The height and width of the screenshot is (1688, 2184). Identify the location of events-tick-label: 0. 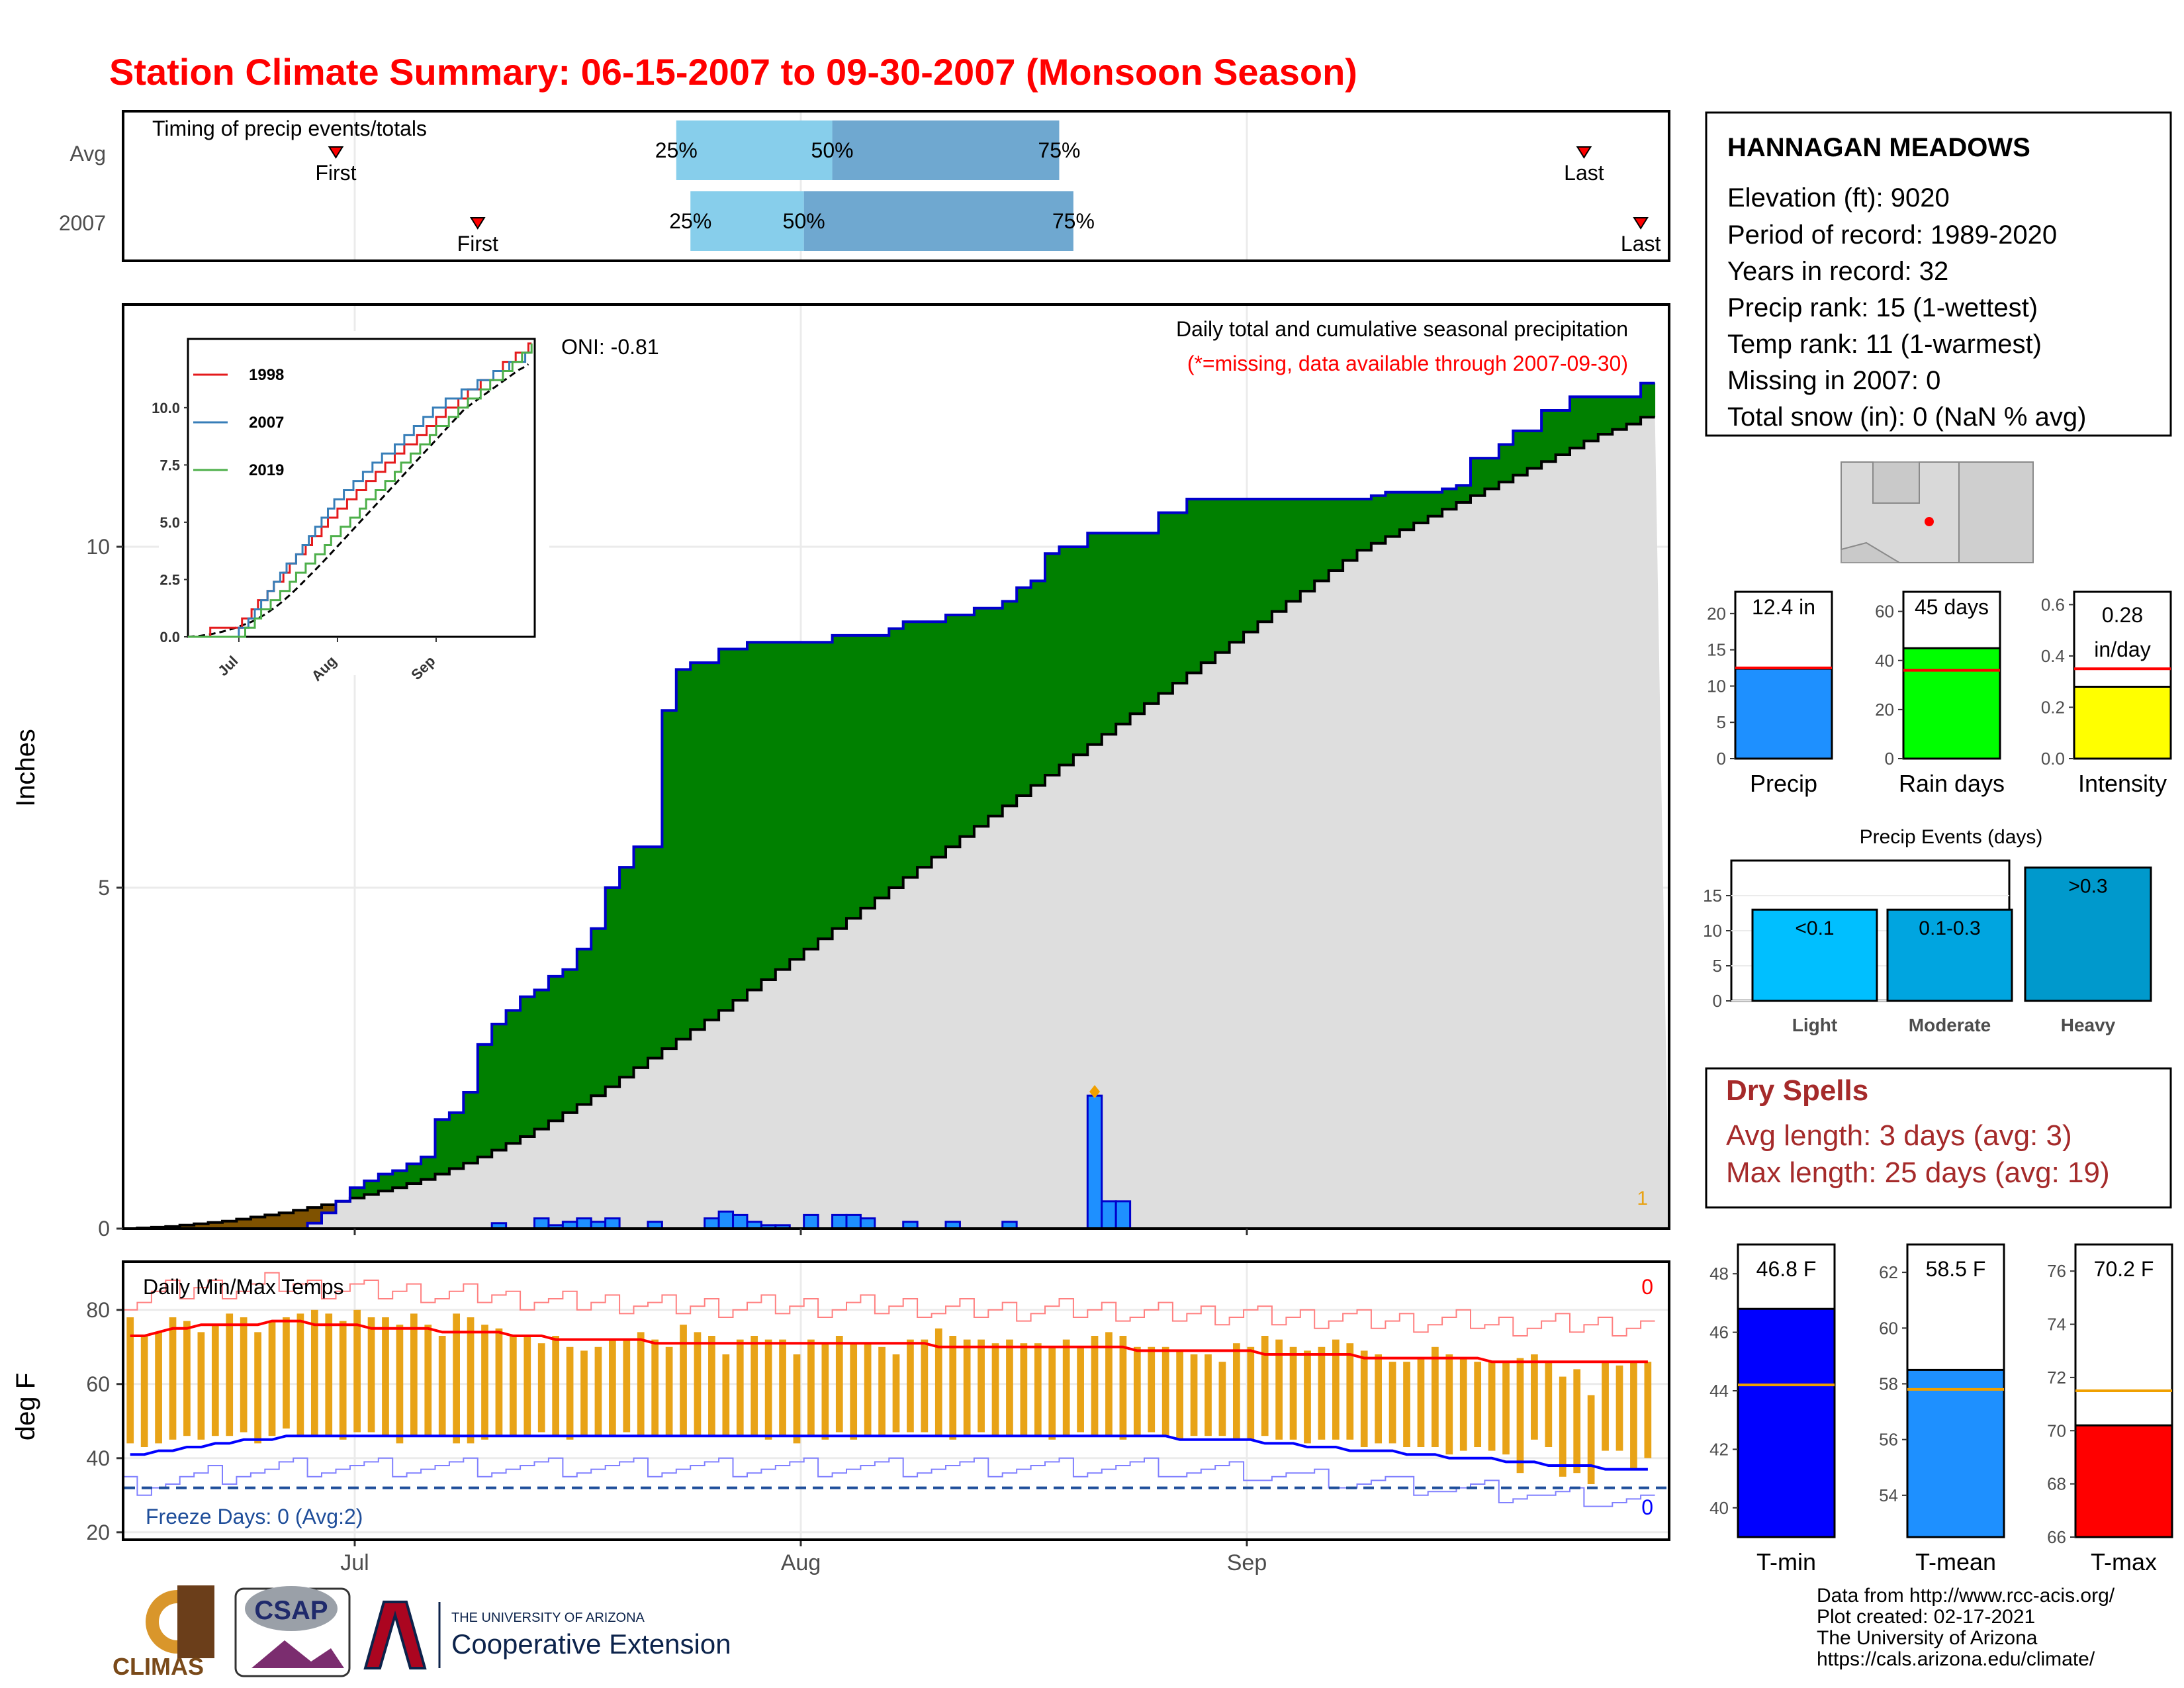
(1718, 1001).